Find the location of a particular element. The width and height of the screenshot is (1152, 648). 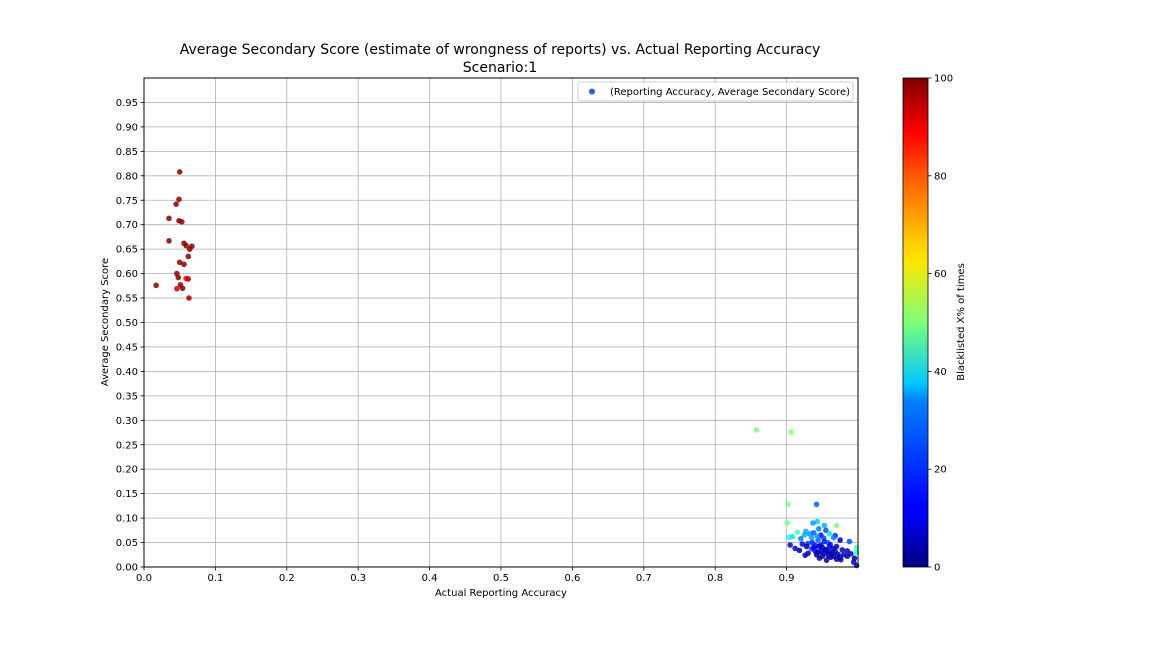

legend-box is located at coordinates (715, 91).